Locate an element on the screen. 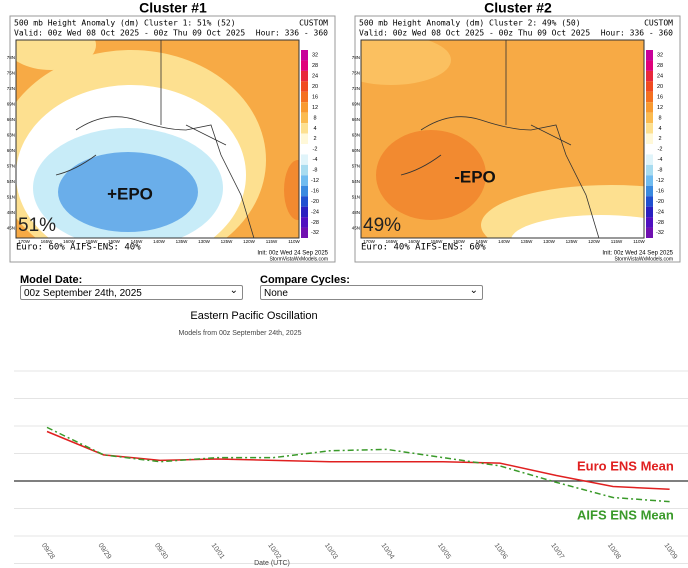 This screenshot has width=688, height=568. x-tick-label: 09/28 is located at coordinates (48, 551).